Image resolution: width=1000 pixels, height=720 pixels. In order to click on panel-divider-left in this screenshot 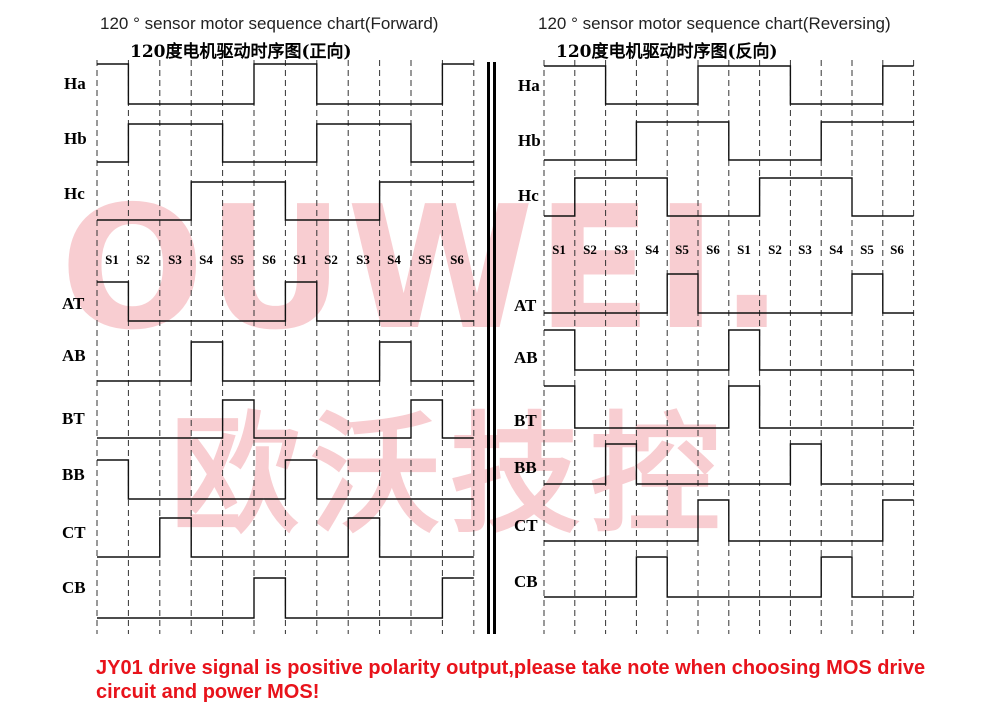, I will do `click(488, 348)`.